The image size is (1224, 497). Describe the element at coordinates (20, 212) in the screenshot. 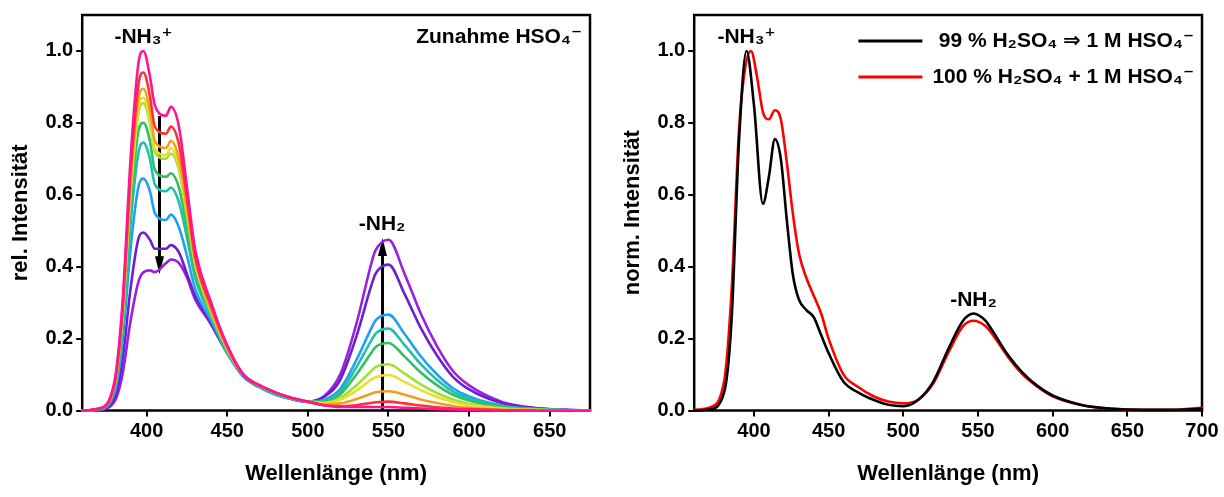

I see `y-axis-title: rel. Intensität` at that location.